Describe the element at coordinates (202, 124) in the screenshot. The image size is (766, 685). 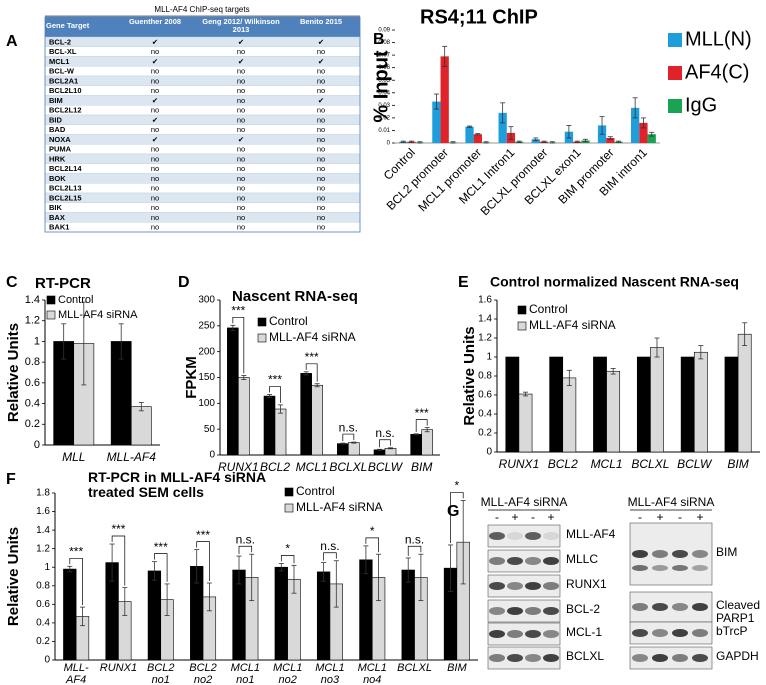
I see `table-border` at that location.